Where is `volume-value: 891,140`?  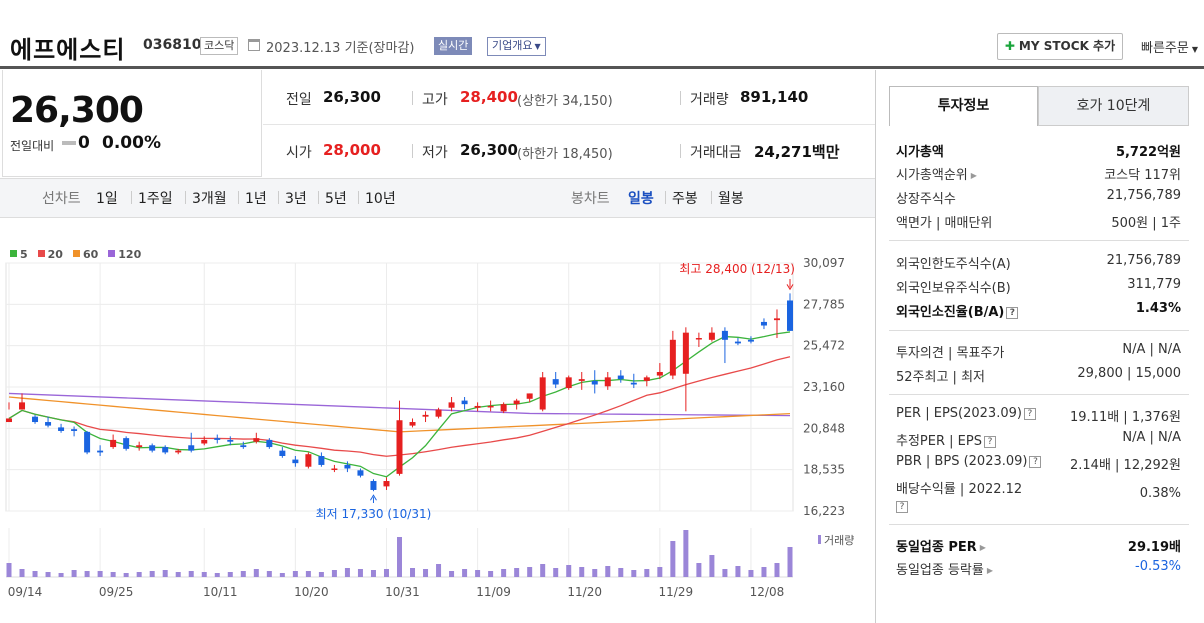 volume-value: 891,140 is located at coordinates (774, 97).